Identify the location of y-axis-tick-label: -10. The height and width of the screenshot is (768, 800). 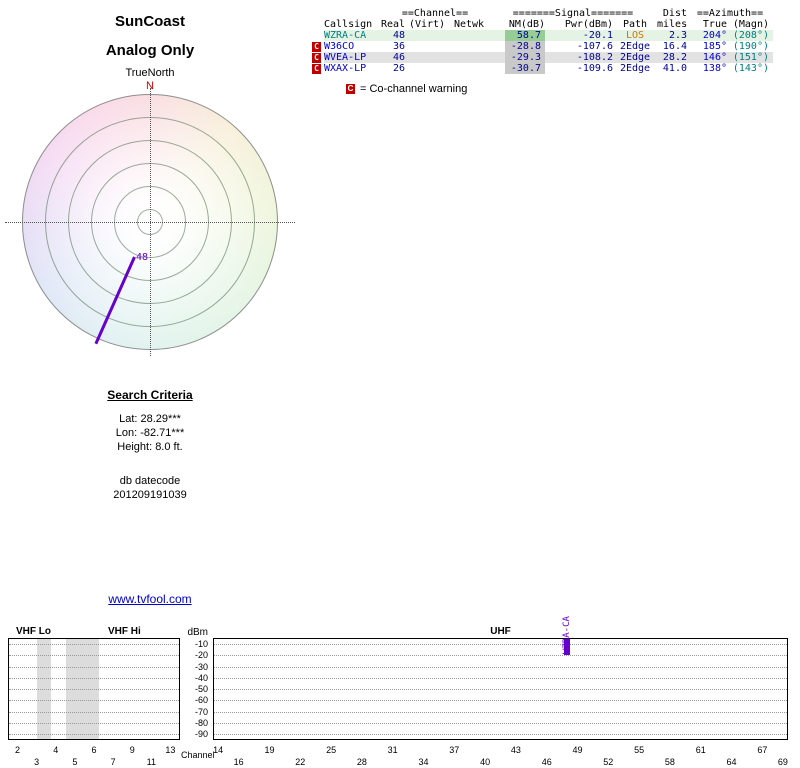
(201, 644).